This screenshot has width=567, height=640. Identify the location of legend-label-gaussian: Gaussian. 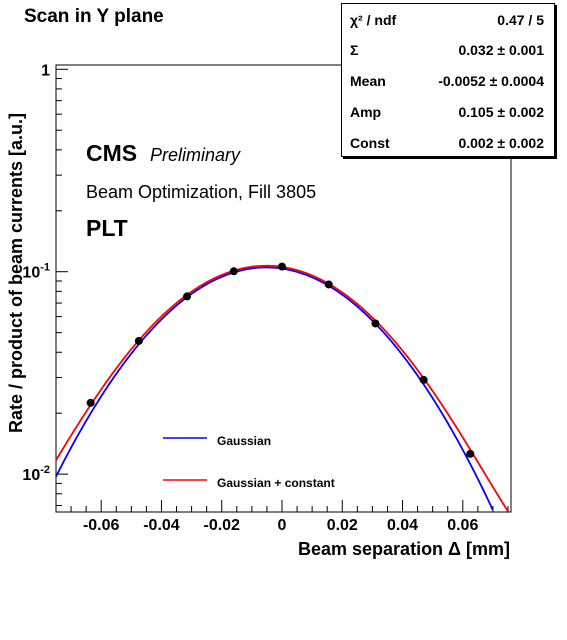
(244, 441).